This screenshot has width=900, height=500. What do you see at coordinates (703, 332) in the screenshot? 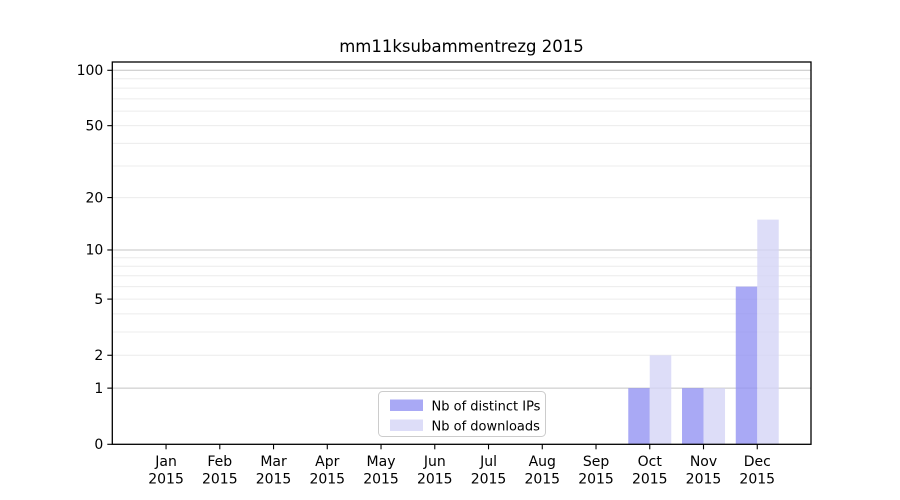
I see `bars` at bounding box center [703, 332].